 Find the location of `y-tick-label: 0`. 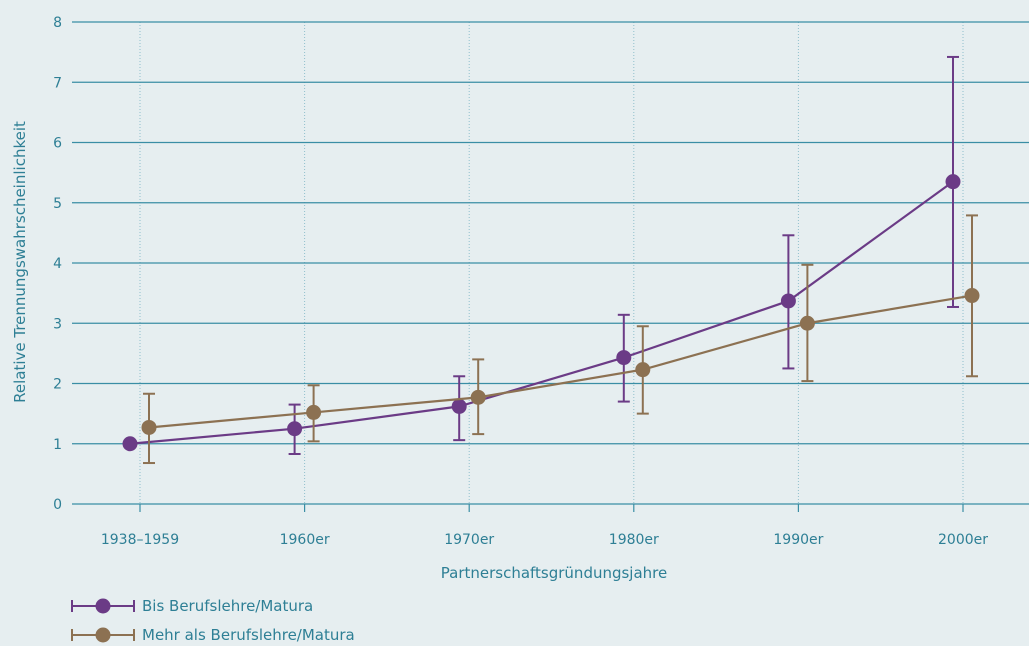

y-tick-label: 0 is located at coordinates (57, 505).